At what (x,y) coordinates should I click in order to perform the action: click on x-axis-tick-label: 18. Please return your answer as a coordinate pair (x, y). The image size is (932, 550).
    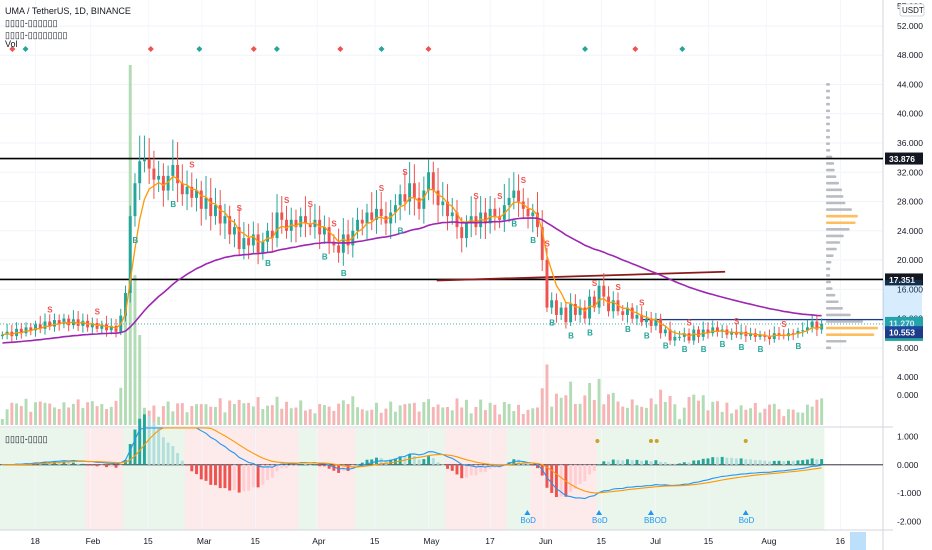
    Looking at the image, I should click on (35, 541).